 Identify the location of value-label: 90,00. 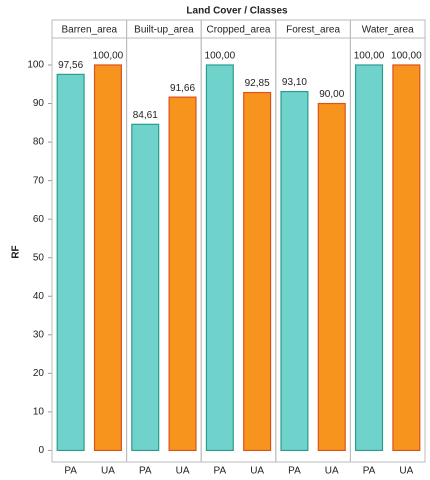
(331, 94).